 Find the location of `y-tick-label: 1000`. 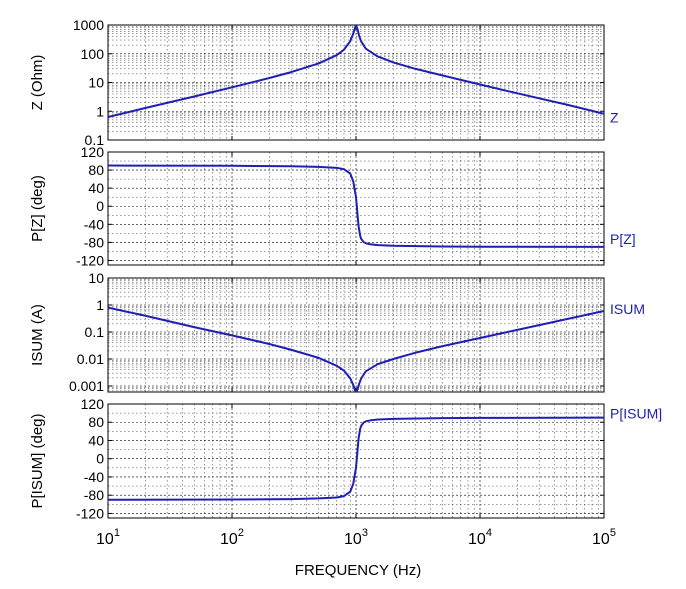

y-tick-label: 1000 is located at coordinates (88, 25).